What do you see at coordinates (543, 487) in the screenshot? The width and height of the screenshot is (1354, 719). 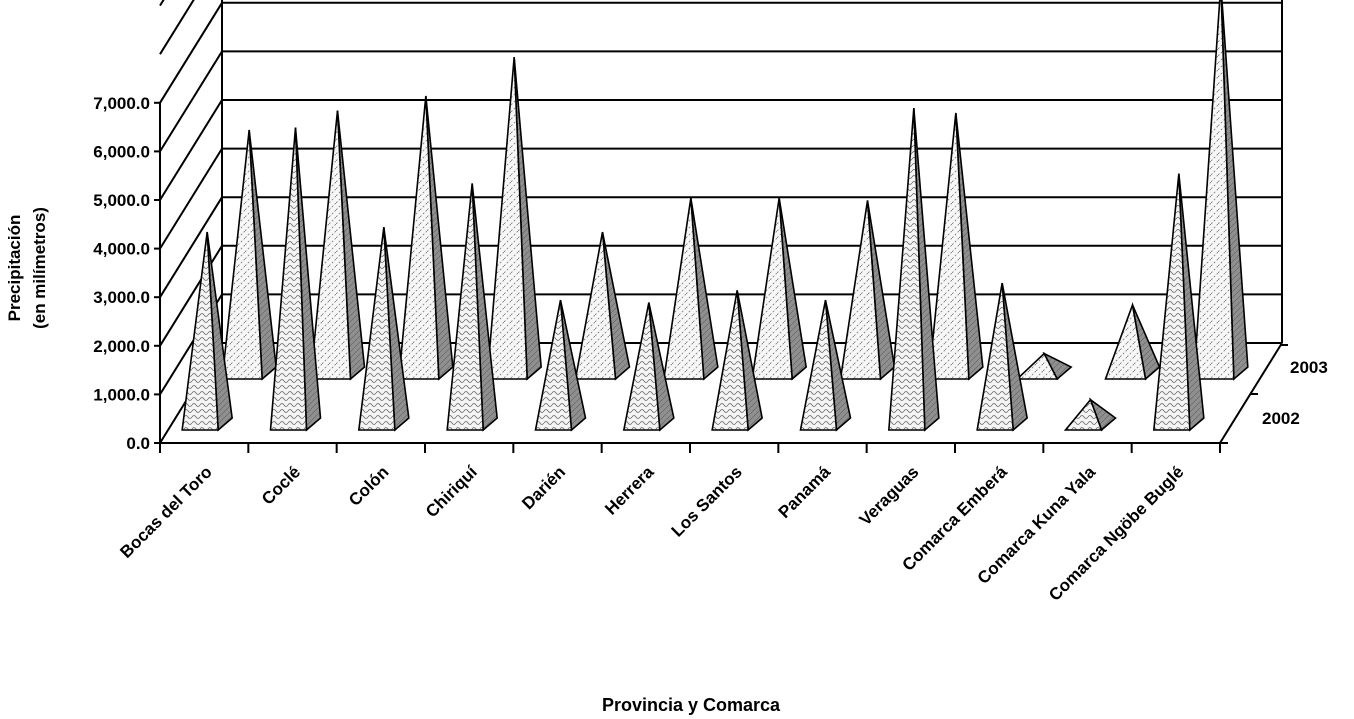 I see `x-tick-label: Darién` at bounding box center [543, 487].